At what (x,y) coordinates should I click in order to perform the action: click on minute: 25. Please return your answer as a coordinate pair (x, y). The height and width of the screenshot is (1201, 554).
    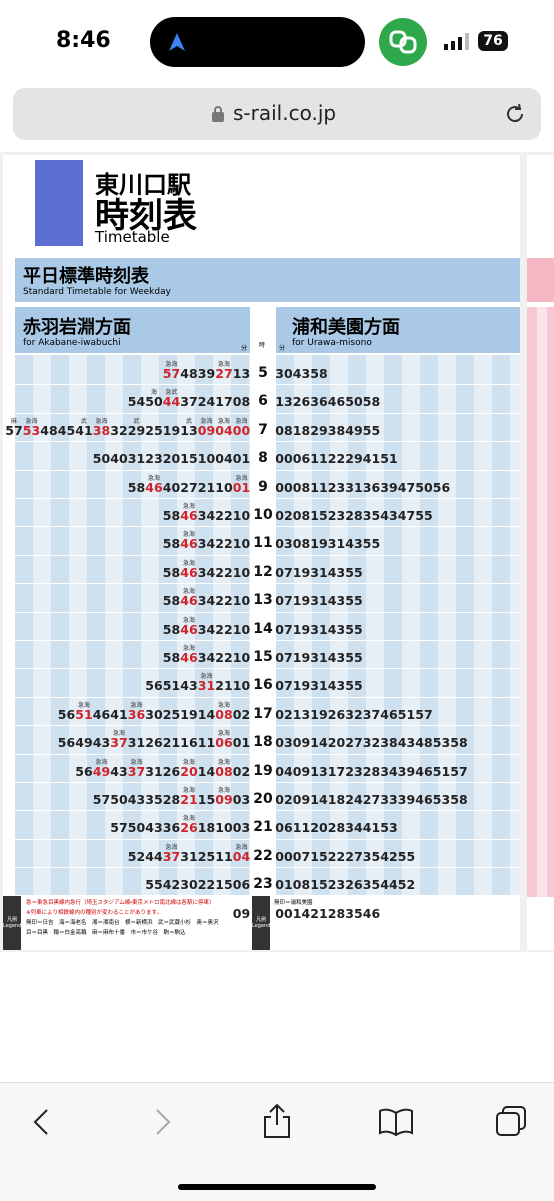
    Looking at the image, I should click on (206, 856).